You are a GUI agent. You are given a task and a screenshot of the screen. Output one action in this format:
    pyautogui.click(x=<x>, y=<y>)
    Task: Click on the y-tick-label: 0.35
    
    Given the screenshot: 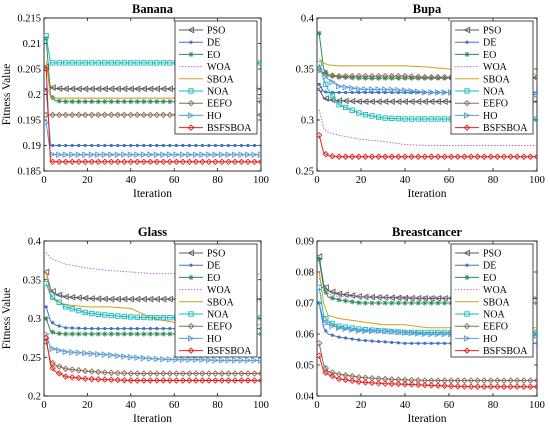 What is the action you would take?
    pyautogui.click(x=305, y=70)
    